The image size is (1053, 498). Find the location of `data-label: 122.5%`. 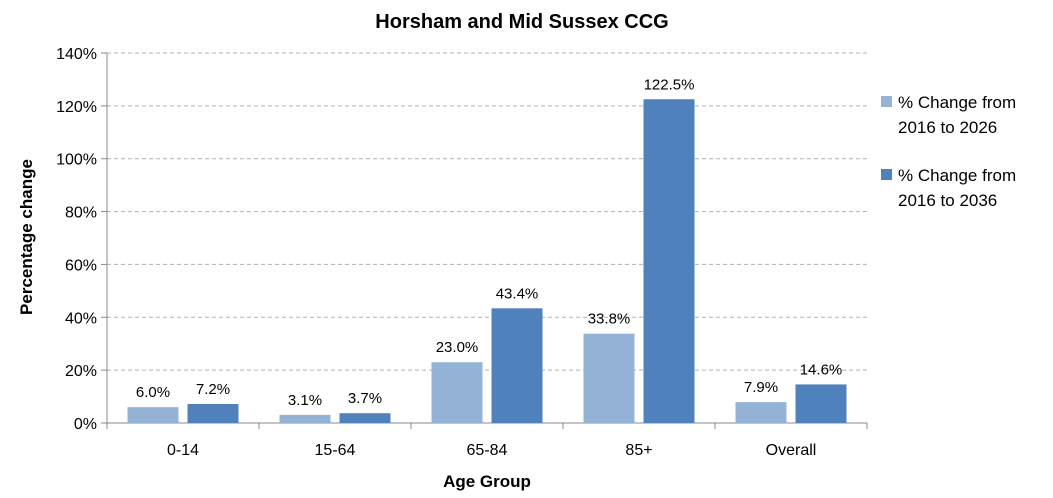

data-label: 122.5% is located at coordinates (669, 84).